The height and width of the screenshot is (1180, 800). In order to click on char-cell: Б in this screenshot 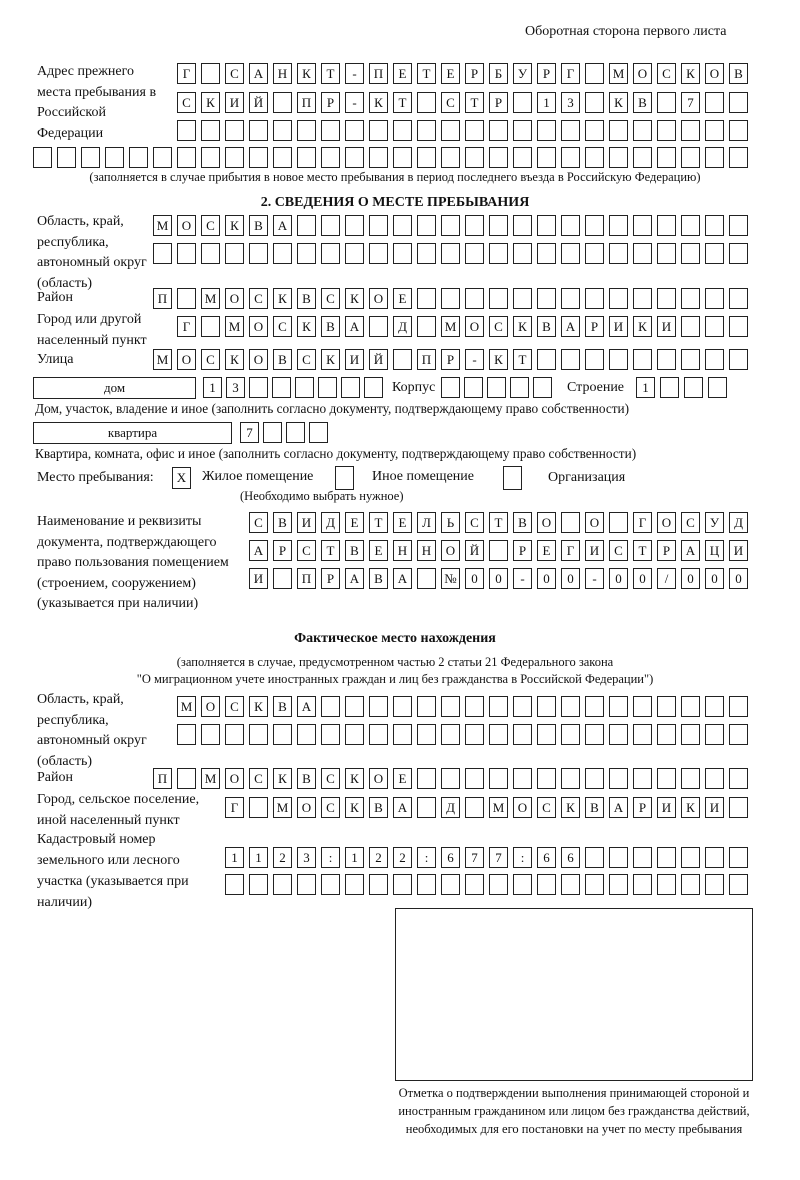, I will do `click(498, 73)`.